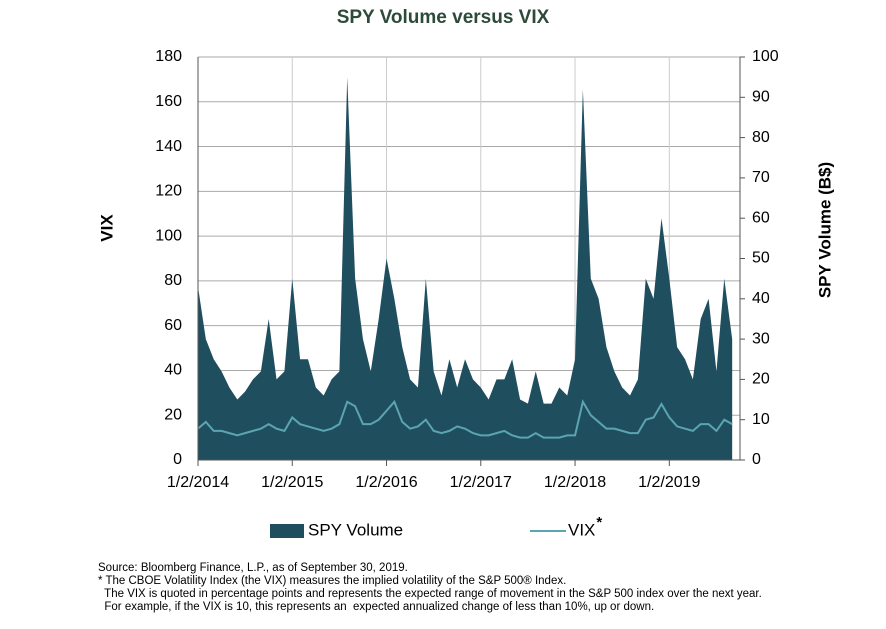  I want to click on y2-tick-label: 100, so click(765, 56).